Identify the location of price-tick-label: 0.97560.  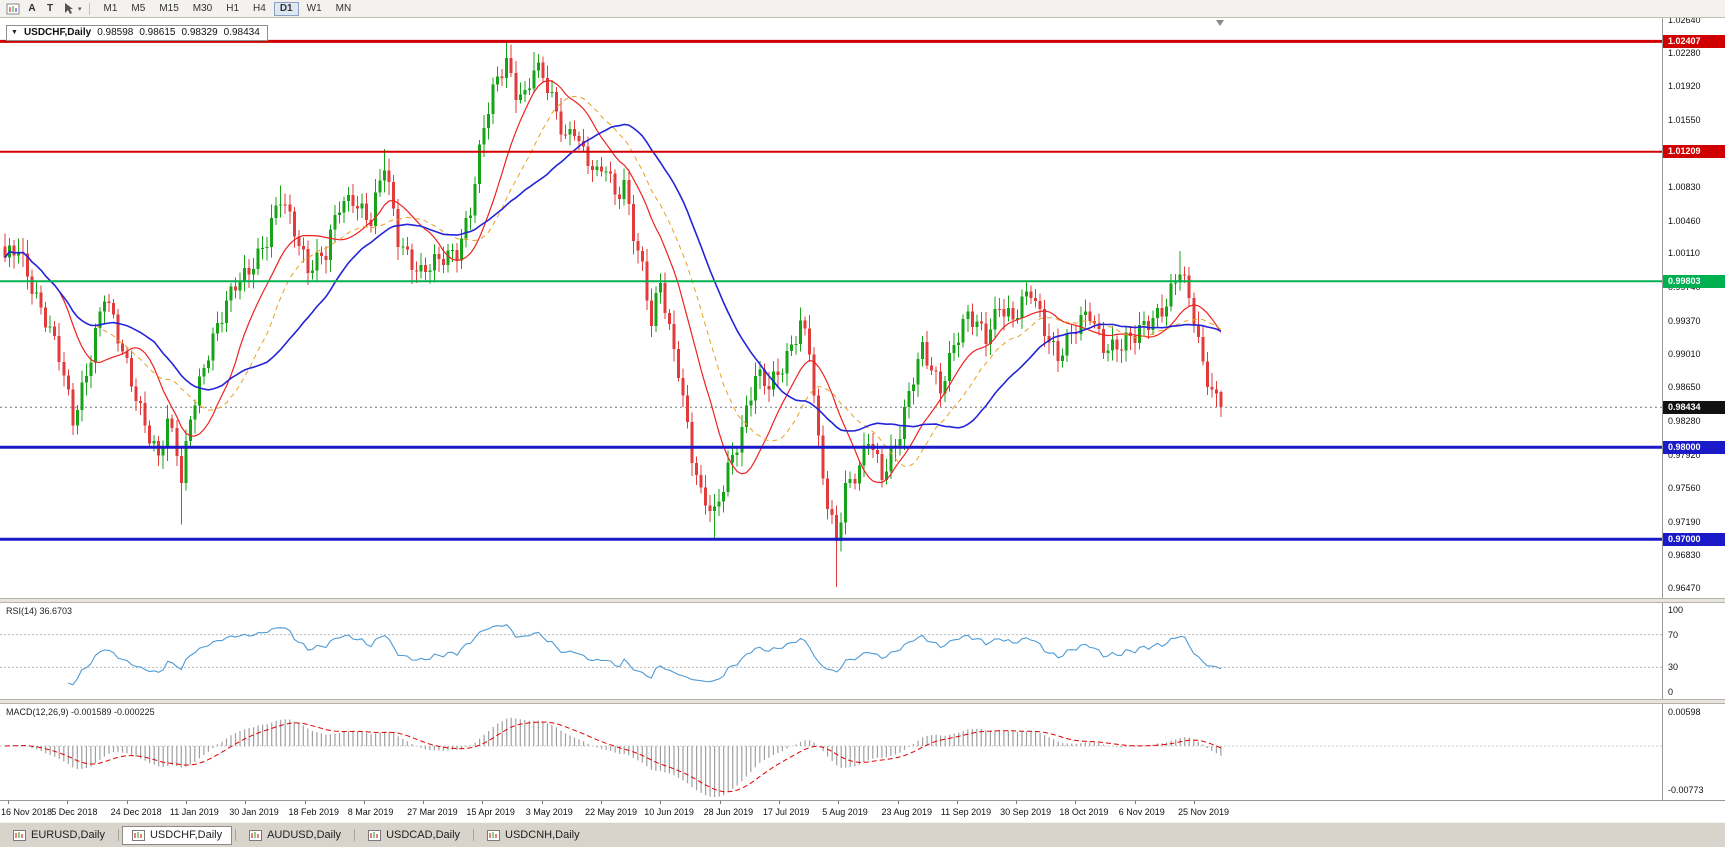
(1684, 487).